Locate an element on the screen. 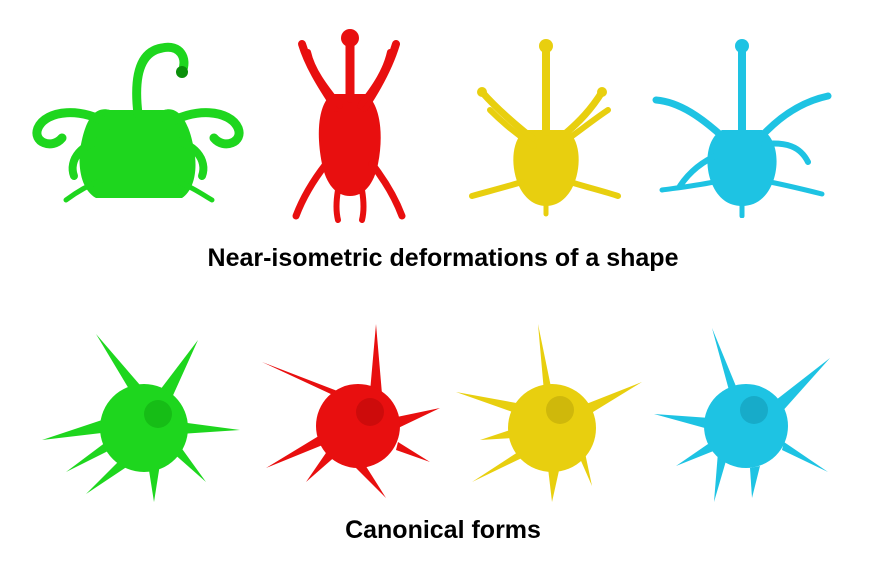 The height and width of the screenshot is (576, 886). deformed-shape-cyan-figure is located at coordinates (742, 128).